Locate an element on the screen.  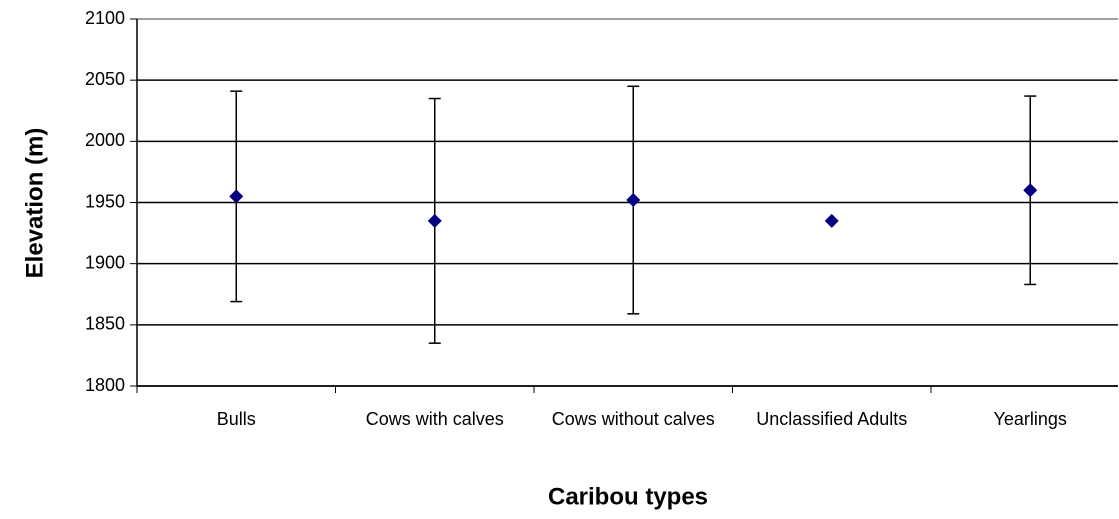
y-tick-label: 1800 is located at coordinates (105, 385).